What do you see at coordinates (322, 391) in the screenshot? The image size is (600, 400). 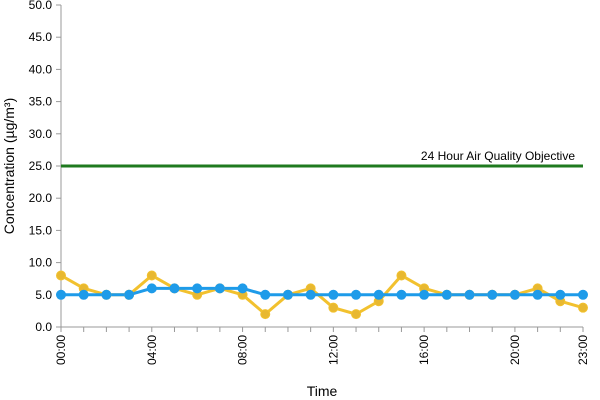 I see `x-axis-title: Time` at bounding box center [322, 391].